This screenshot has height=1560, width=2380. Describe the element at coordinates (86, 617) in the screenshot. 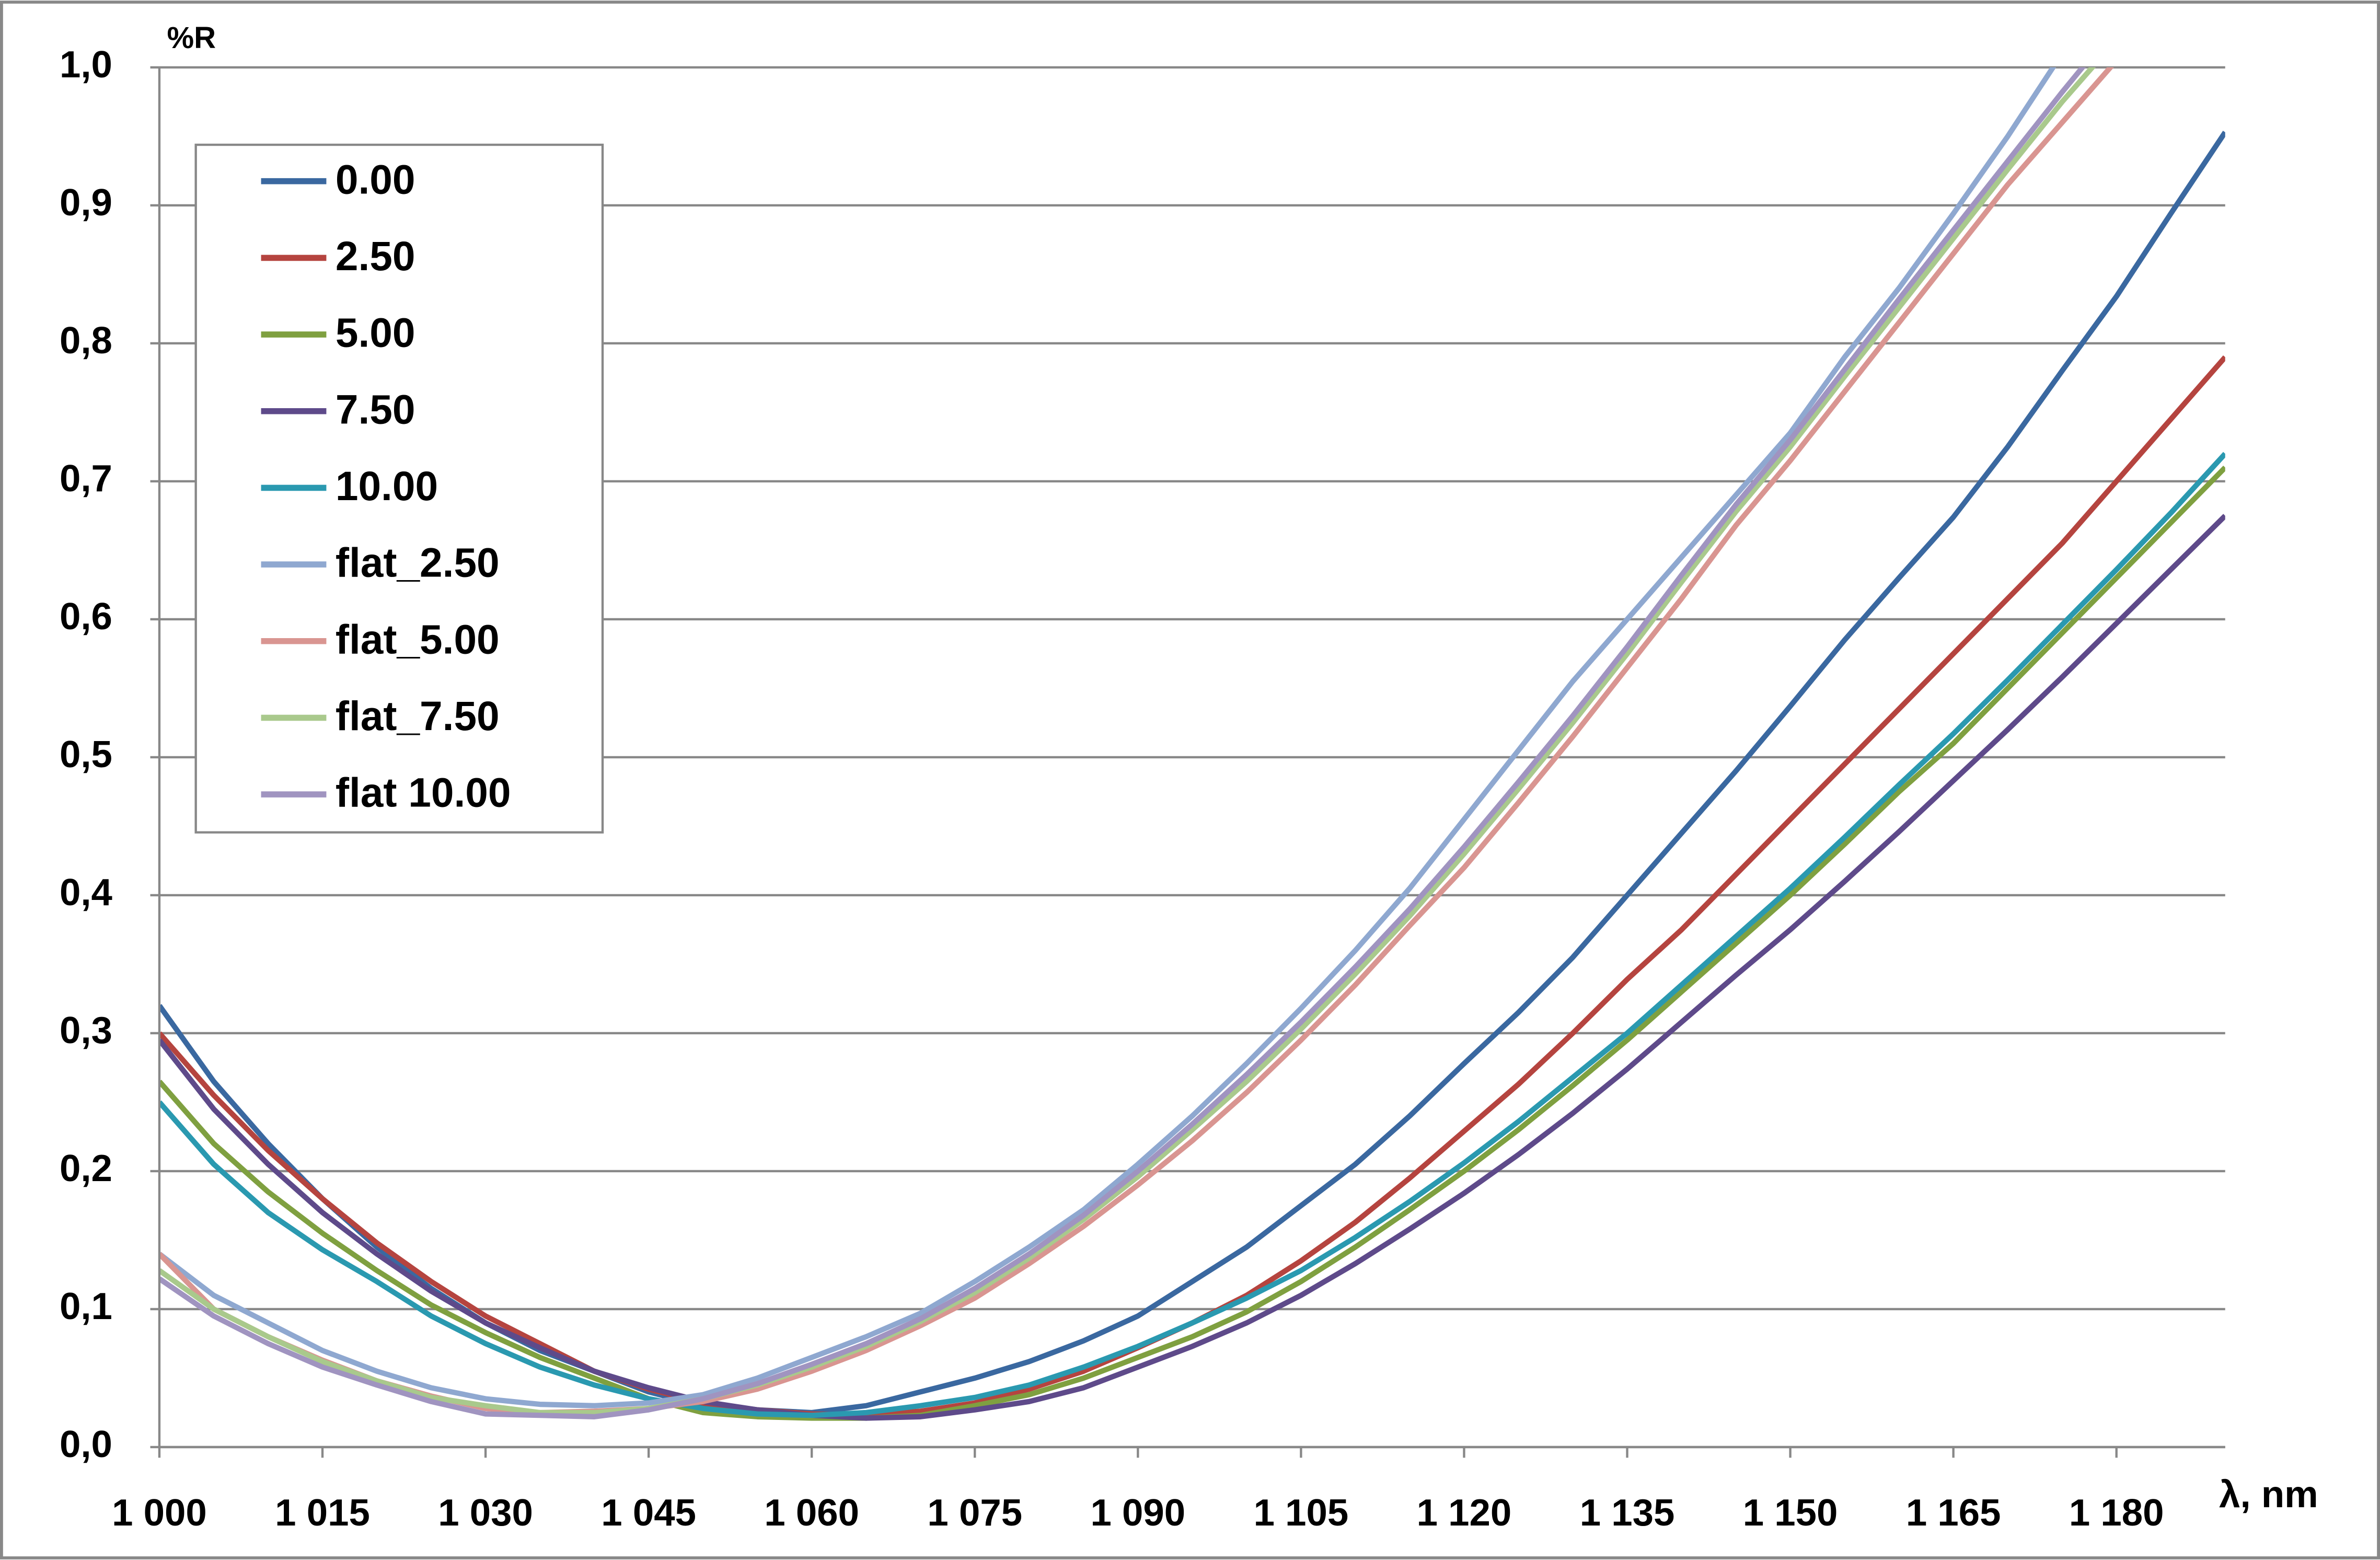

I see `y-tick-label: 0,6` at that location.